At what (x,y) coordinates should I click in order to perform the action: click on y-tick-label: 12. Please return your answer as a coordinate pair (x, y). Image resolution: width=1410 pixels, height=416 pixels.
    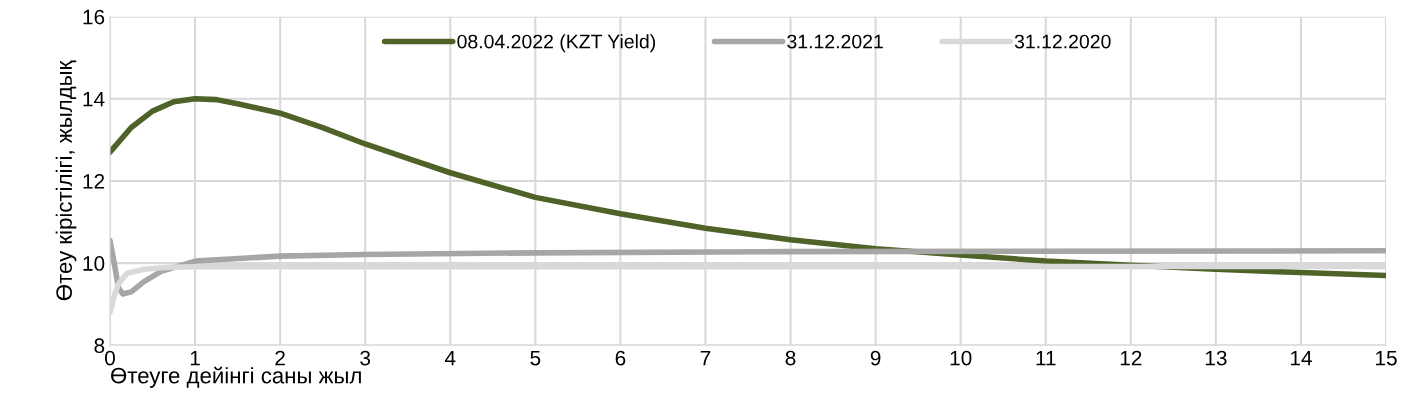
    Looking at the image, I should click on (94, 181).